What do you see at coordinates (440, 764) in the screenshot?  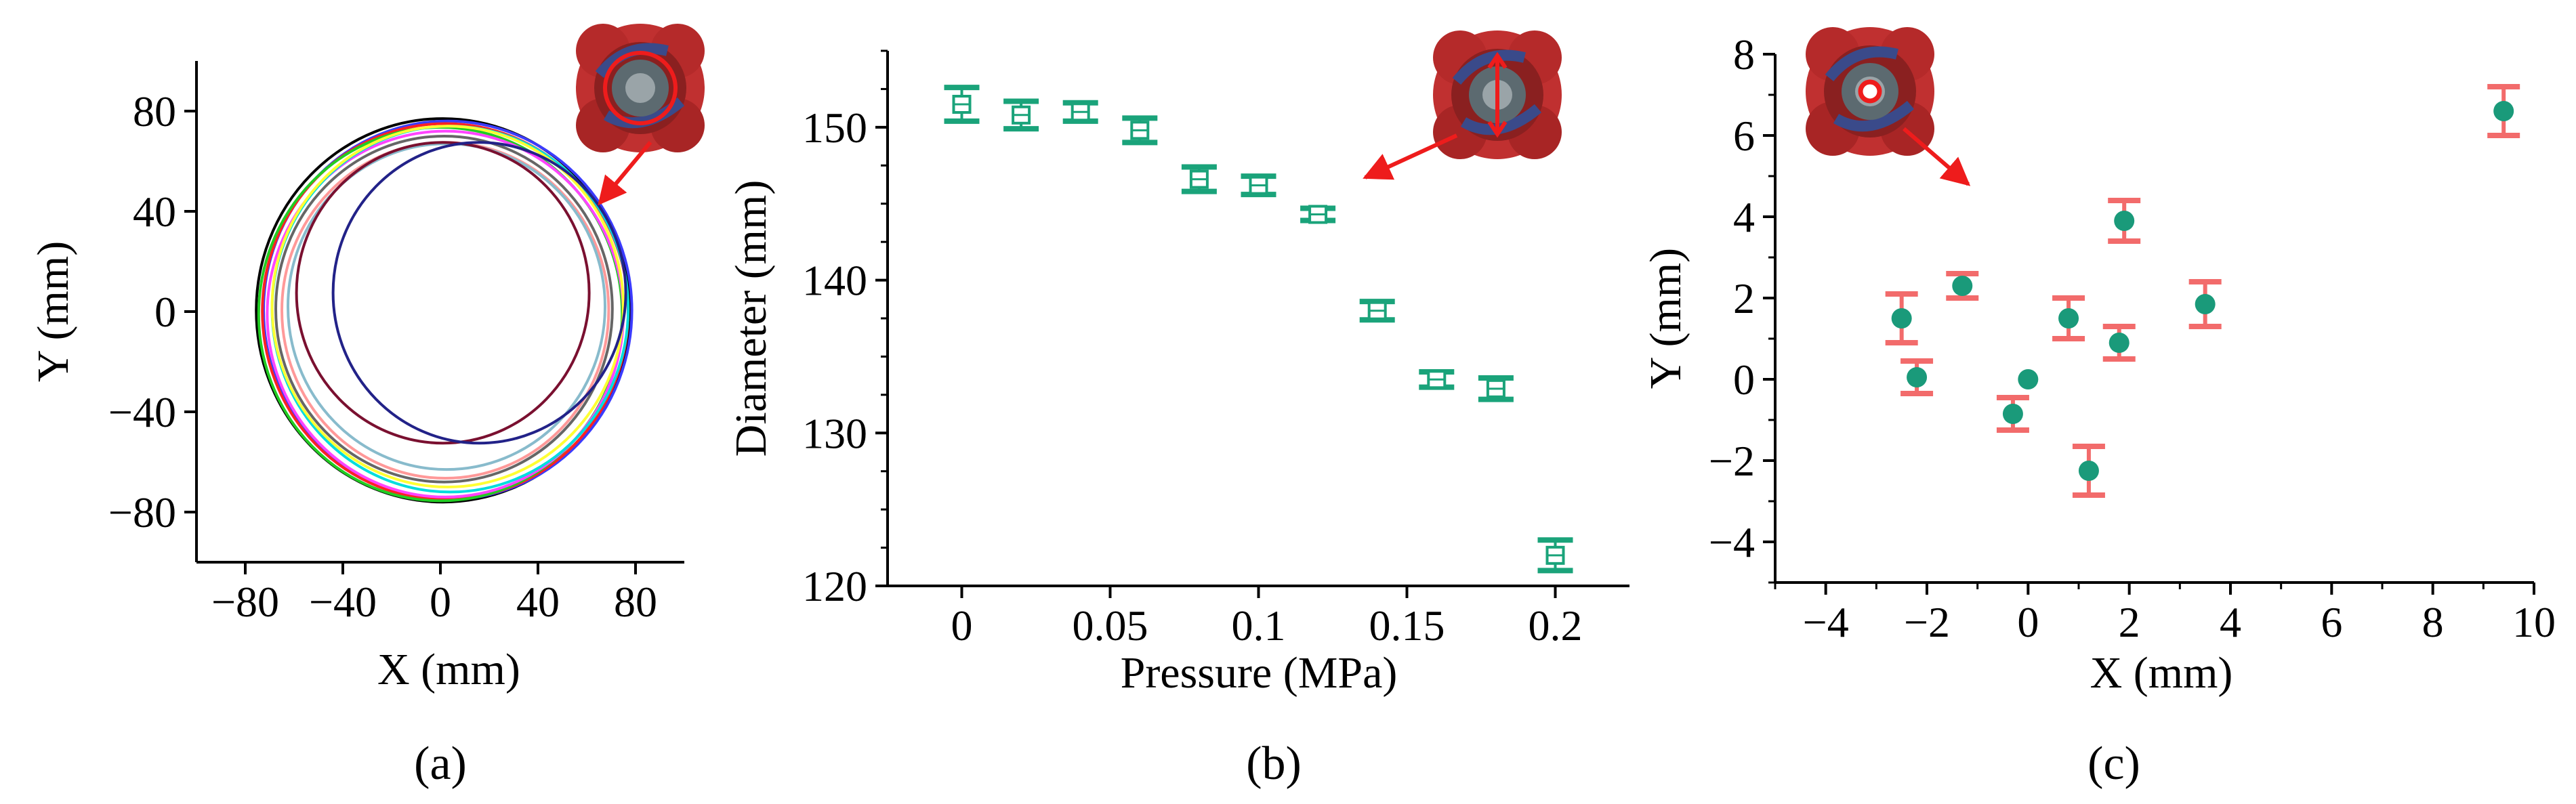 I see `panel-label-a: (a)` at bounding box center [440, 764].